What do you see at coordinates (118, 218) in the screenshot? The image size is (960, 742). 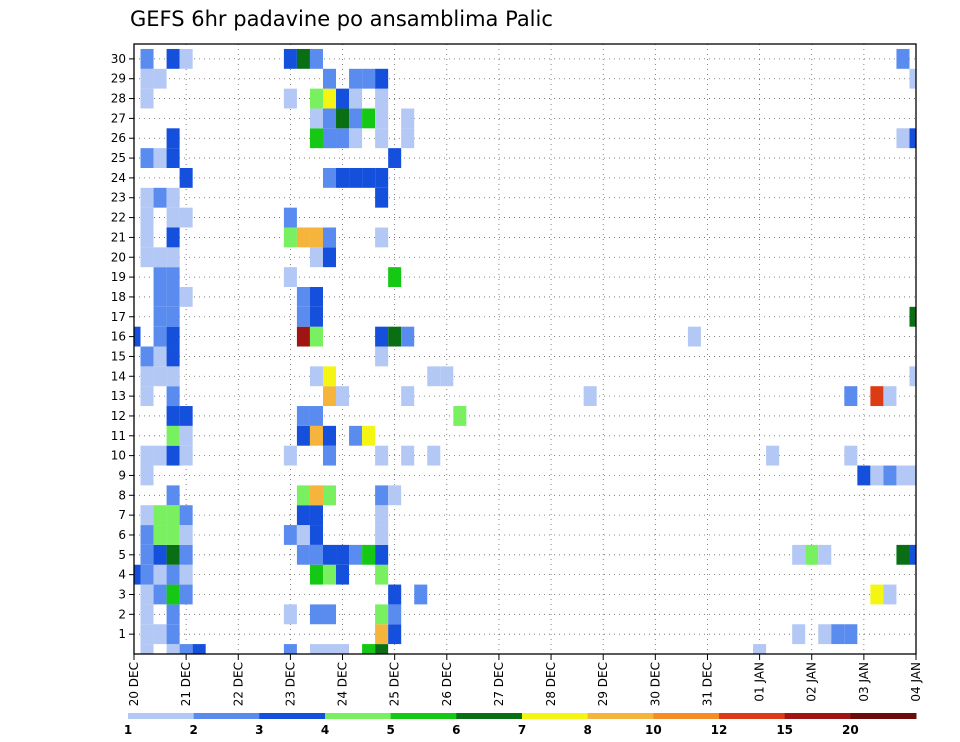 I see `y-tick-label: 22` at bounding box center [118, 218].